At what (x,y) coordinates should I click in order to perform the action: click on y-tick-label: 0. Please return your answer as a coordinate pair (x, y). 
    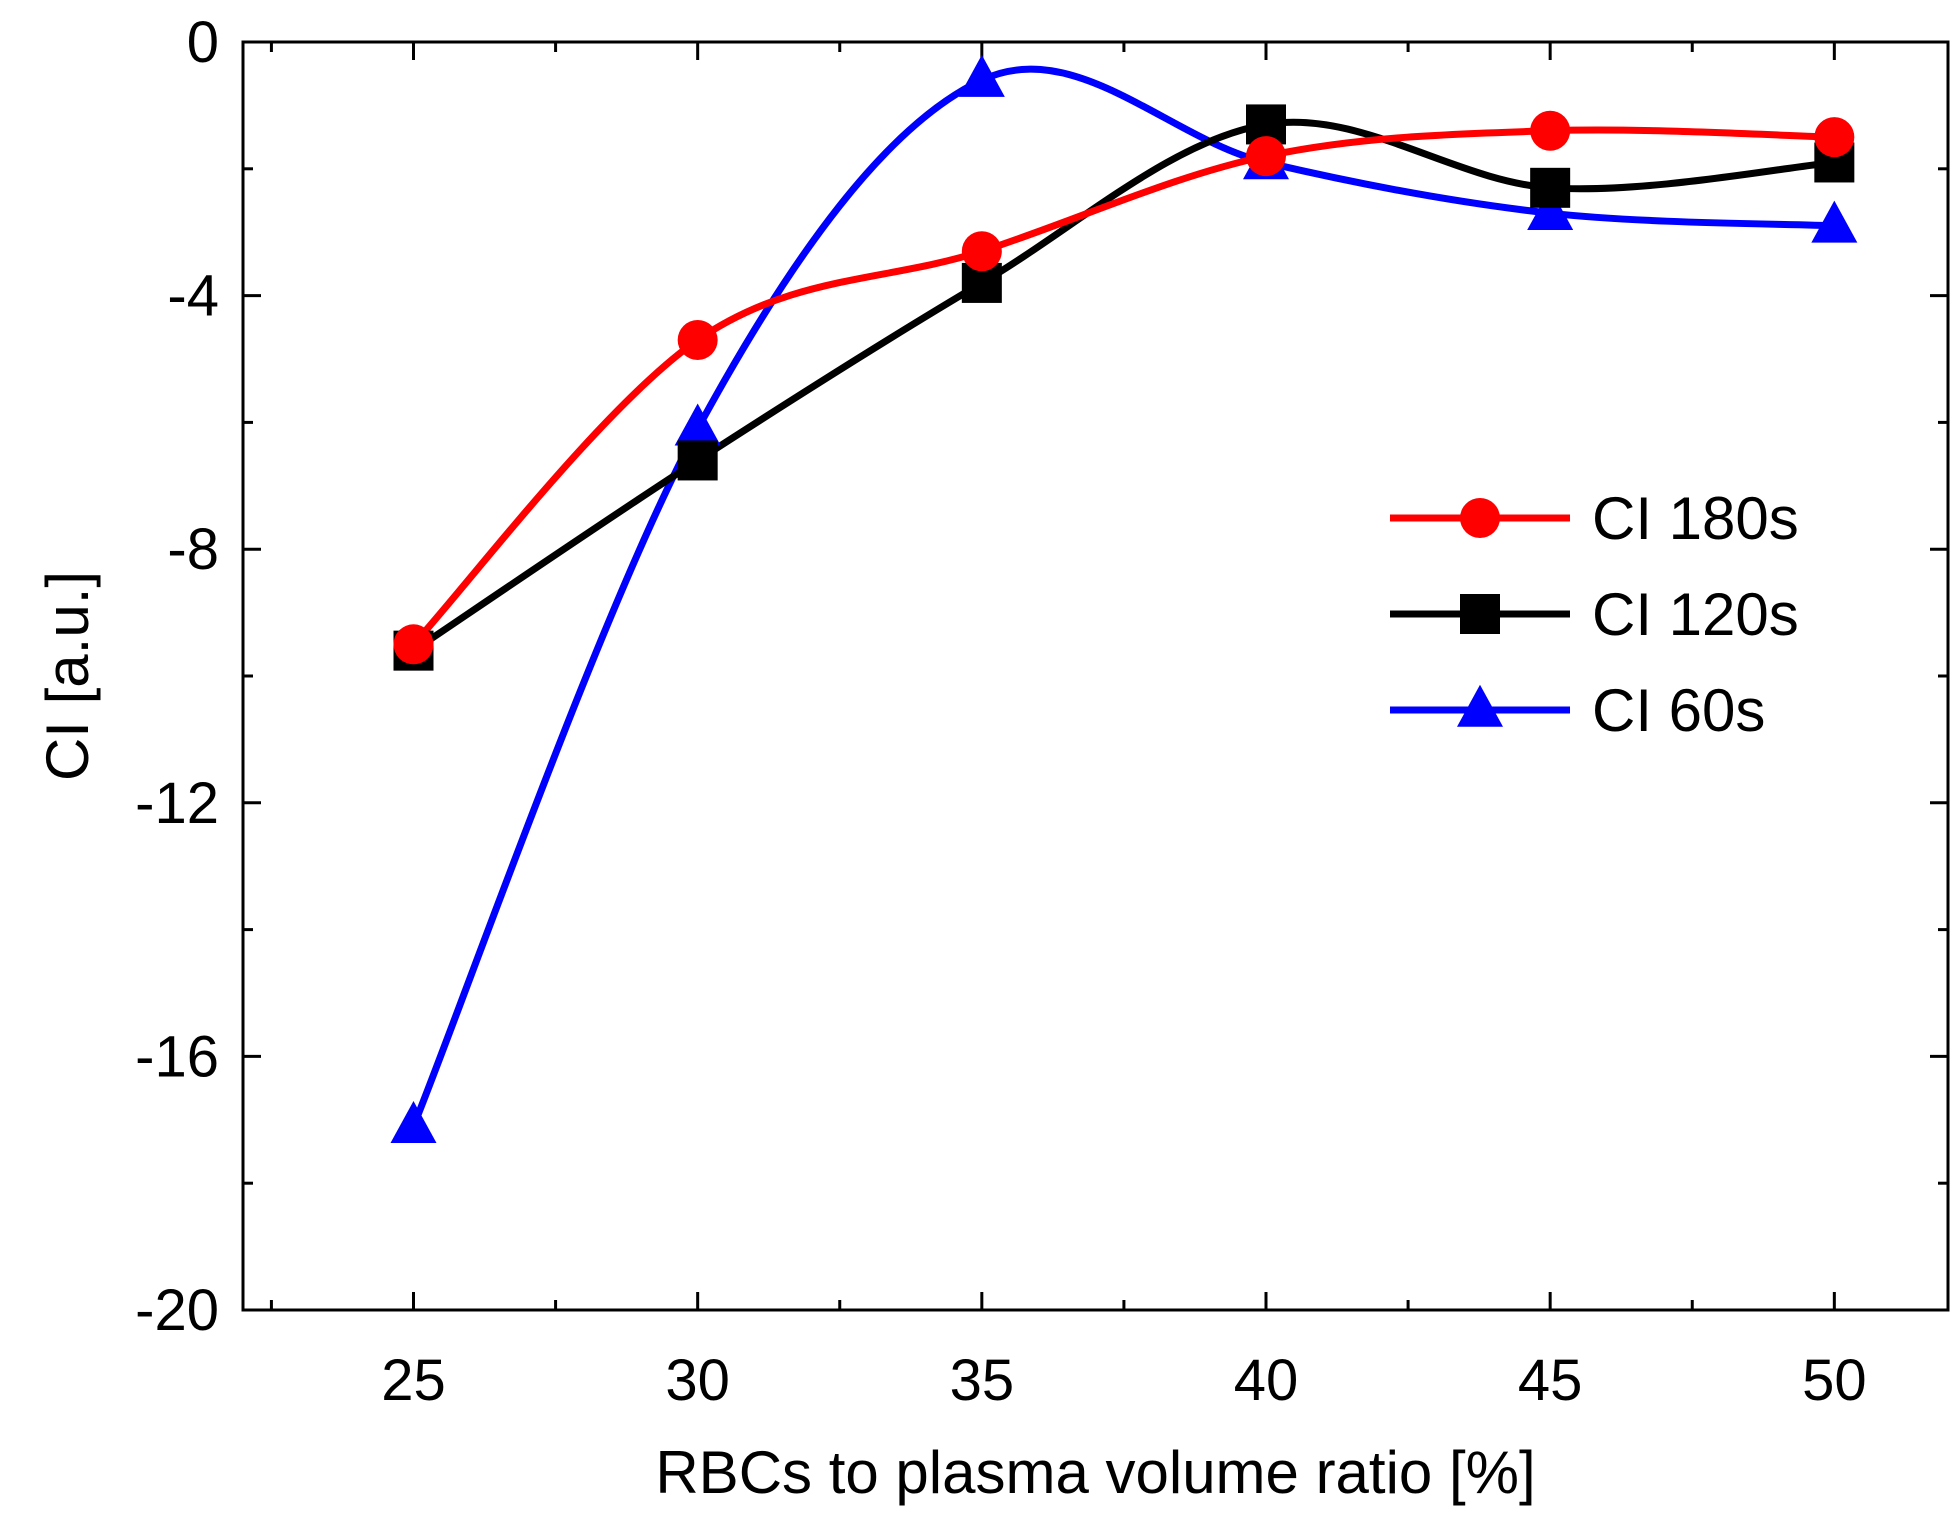
    Looking at the image, I should click on (203, 42).